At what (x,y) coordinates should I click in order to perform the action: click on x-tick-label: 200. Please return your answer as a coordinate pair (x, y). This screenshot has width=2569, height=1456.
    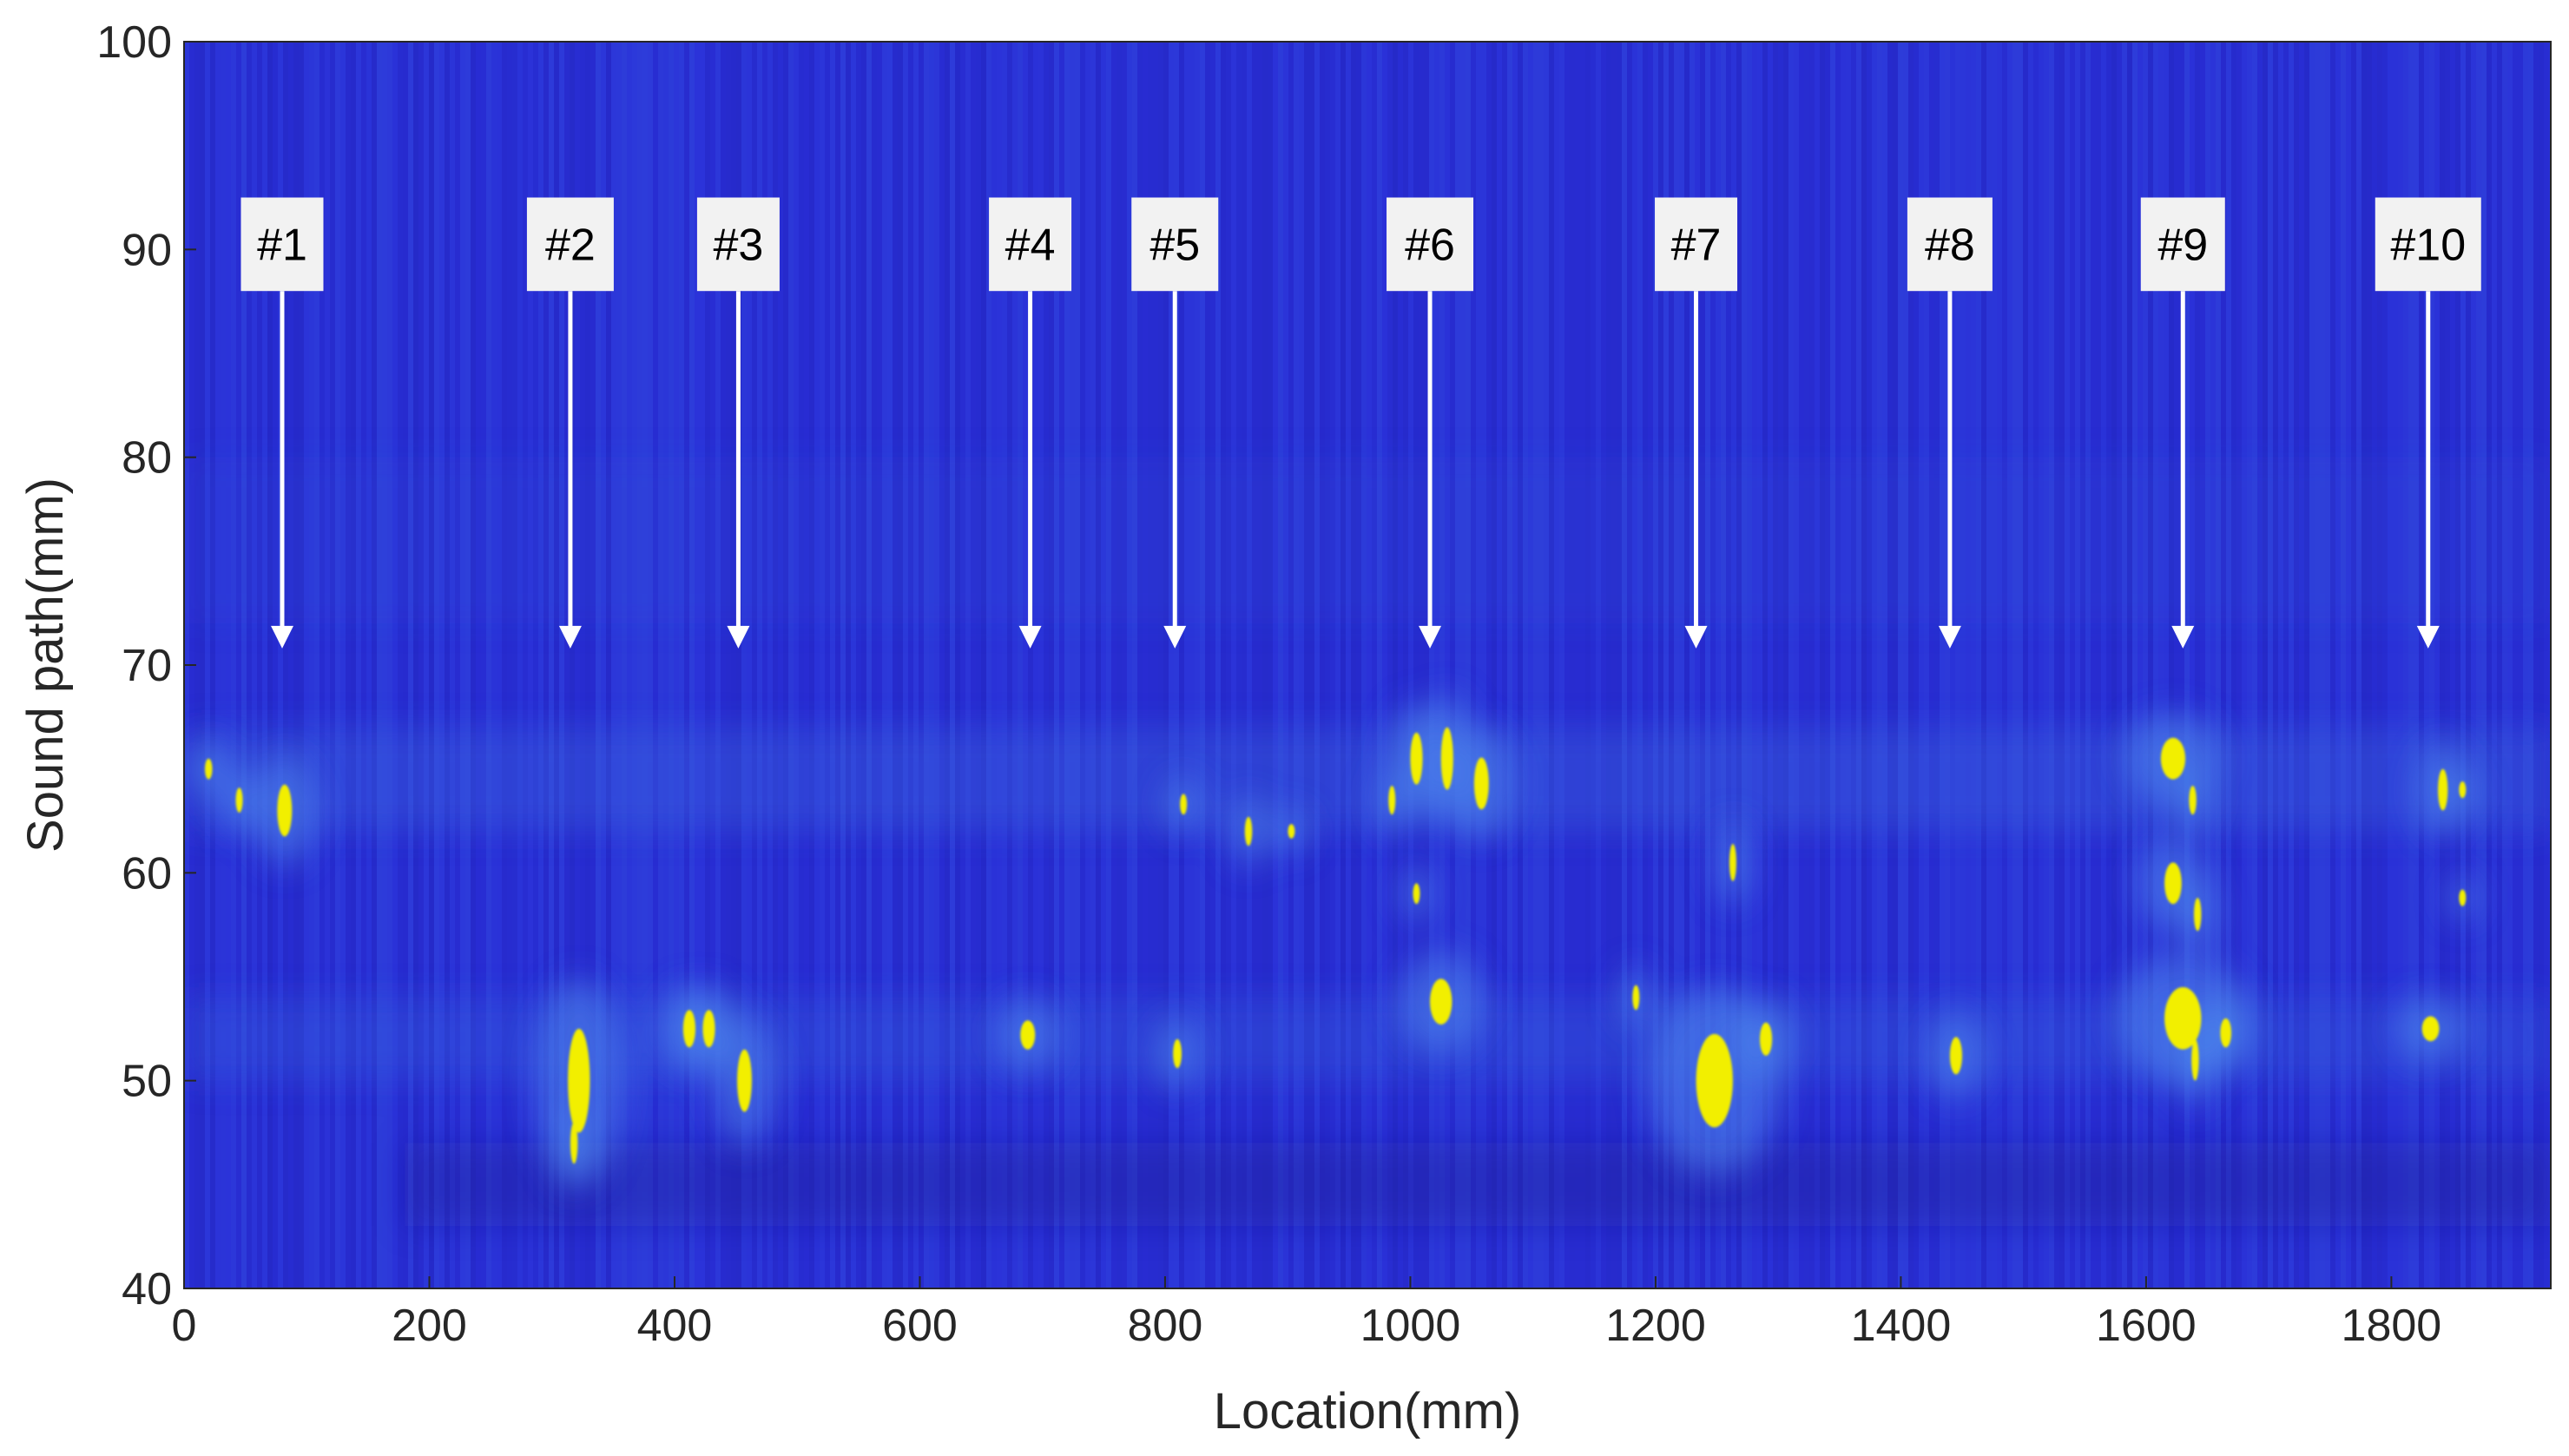
    Looking at the image, I should click on (429, 1326).